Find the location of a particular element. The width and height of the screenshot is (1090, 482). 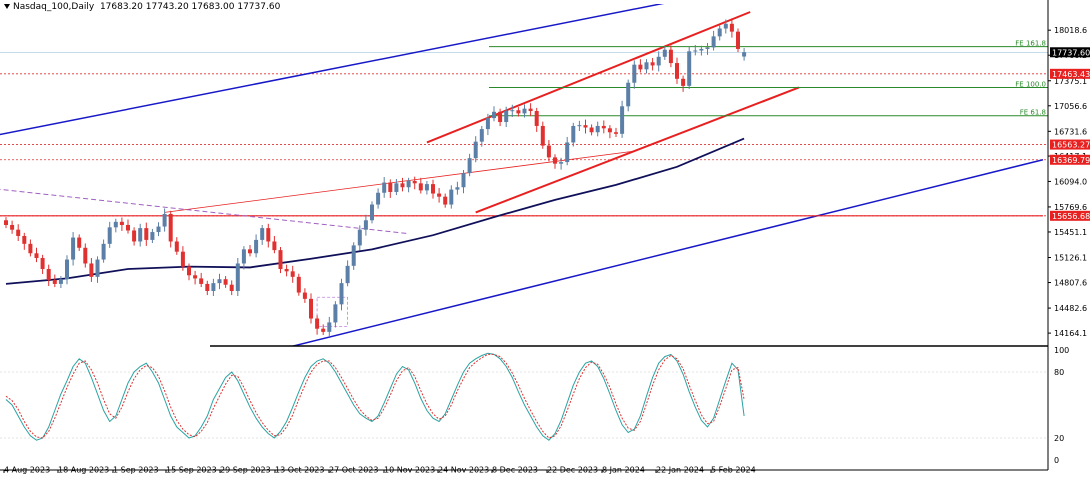

time-tick-label: 15 Sep 2023 is located at coordinates (191, 470).